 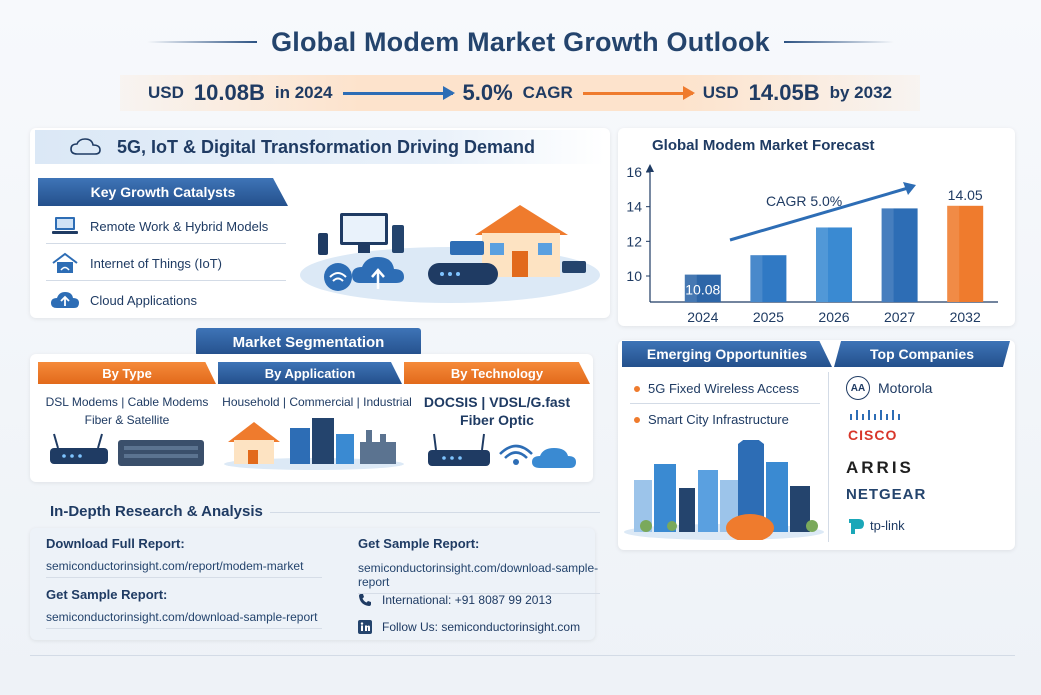 What do you see at coordinates (873, 435) in the screenshot?
I see `company-name: CISCO` at bounding box center [873, 435].